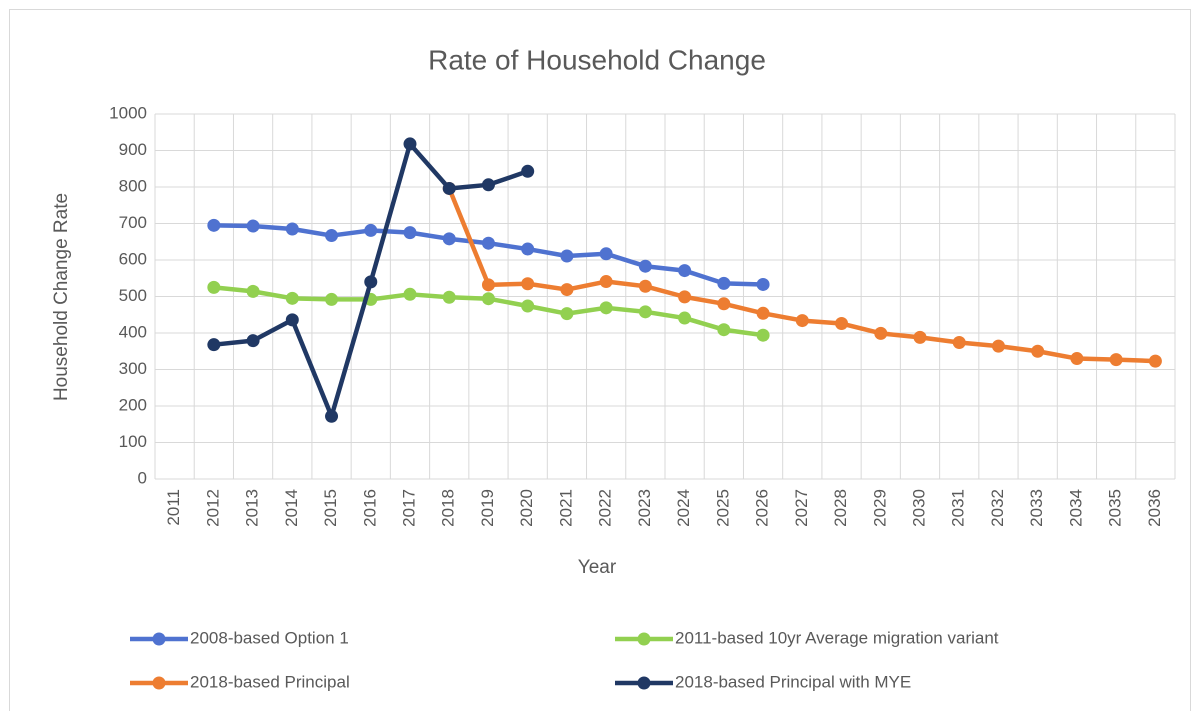  What do you see at coordinates (722, 508) in the screenshot?
I see `x-tick-label: 2025` at bounding box center [722, 508].